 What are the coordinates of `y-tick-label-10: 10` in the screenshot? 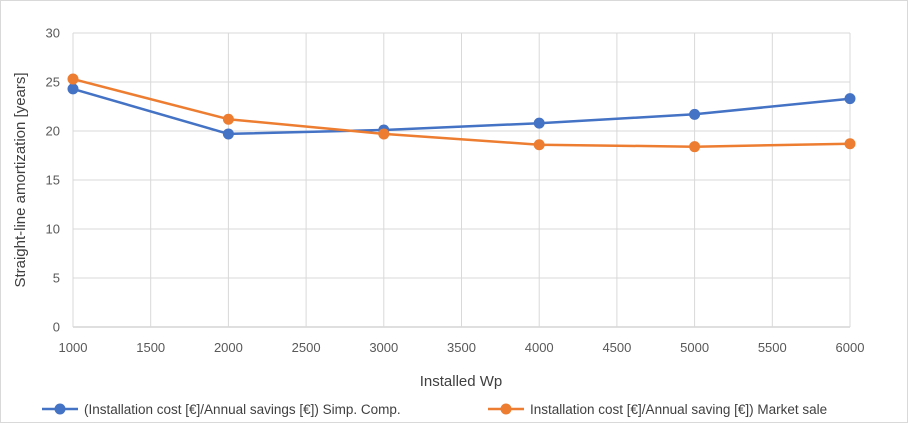 It's located at (53, 229).